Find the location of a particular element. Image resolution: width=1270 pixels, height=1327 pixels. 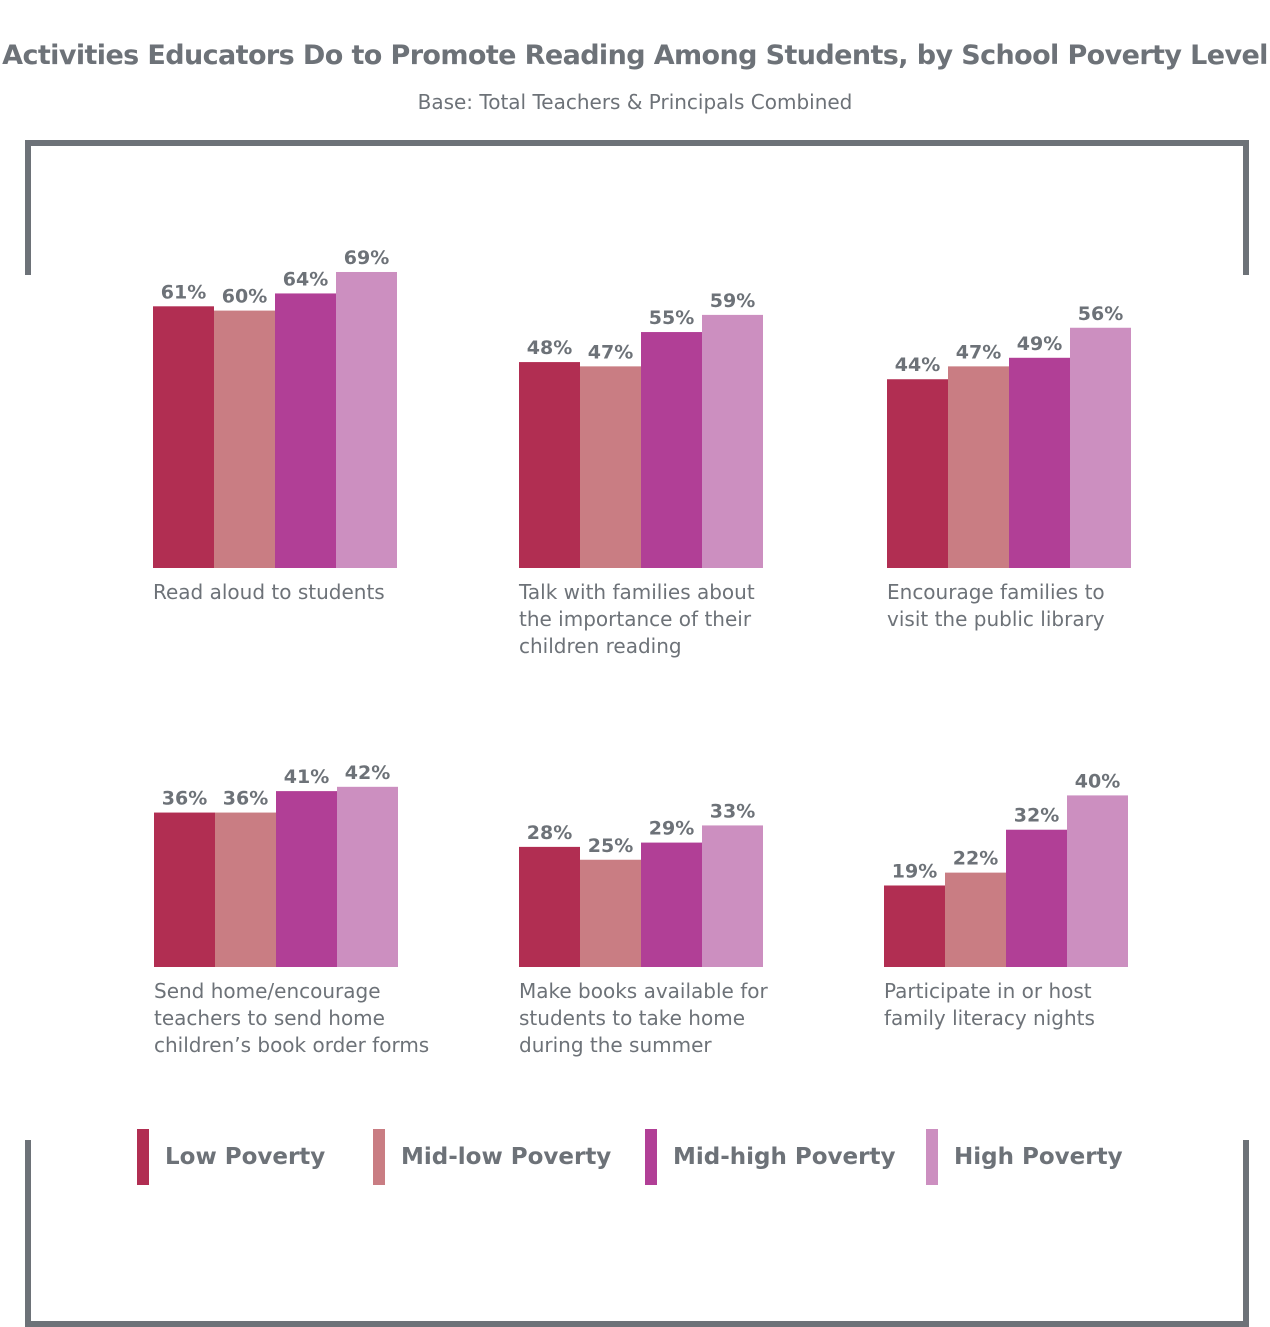

frame-top-right-tick is located at coordinates (1246, 207).